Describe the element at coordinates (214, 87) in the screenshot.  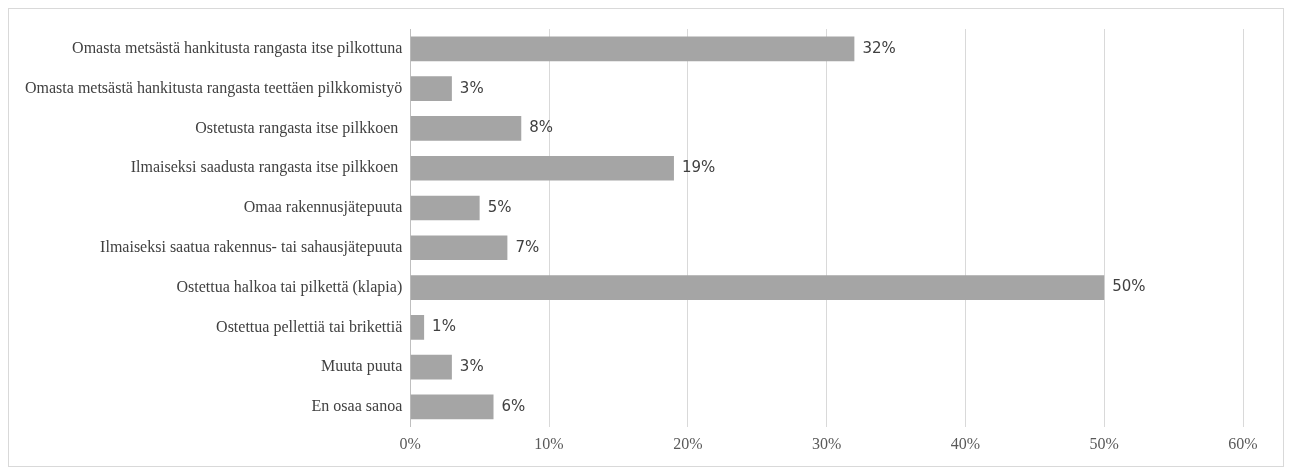
I see `y-tick-label: Omasta metsästä hankitusta rangasta teettäen pilkkomistyö` at that location.